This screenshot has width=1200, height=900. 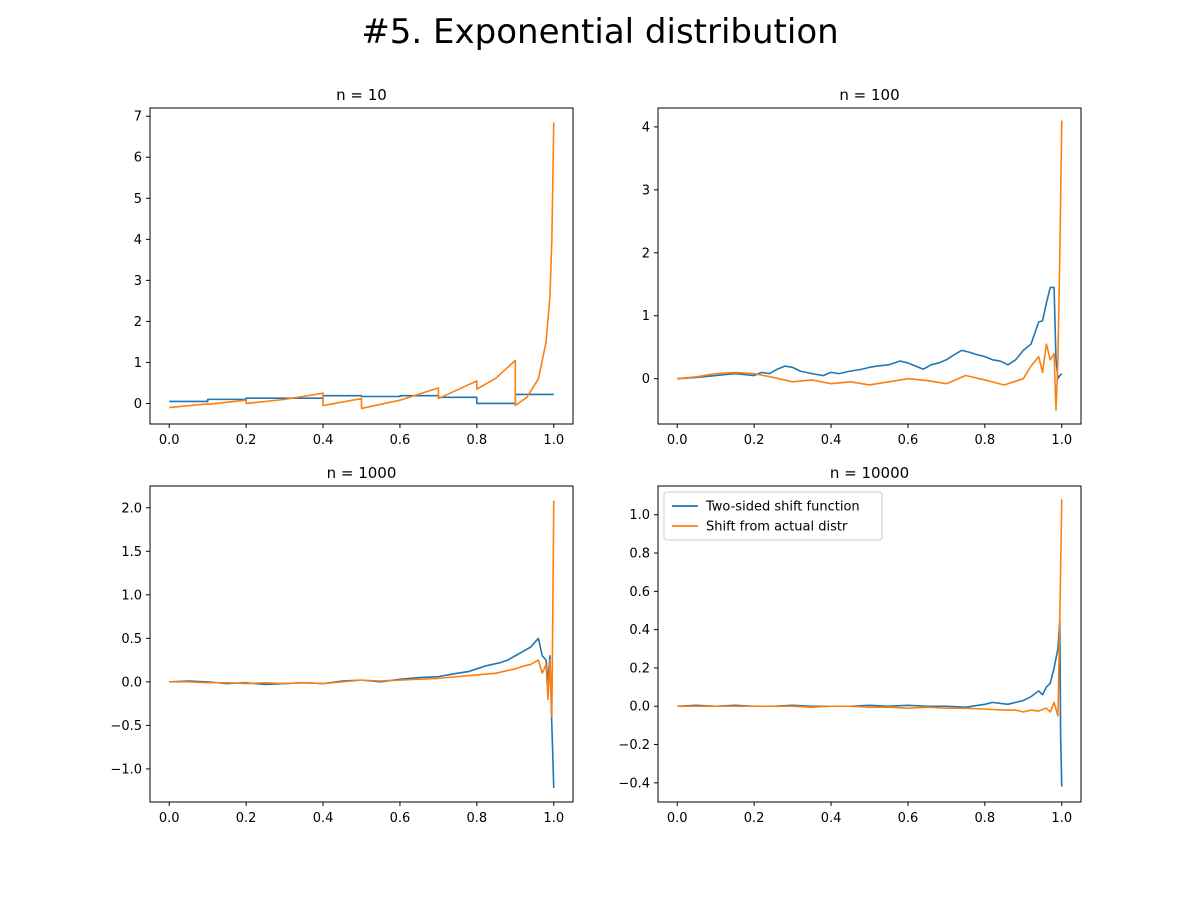 I want to click on y-tick-label: −0.5, so click(x=126, y=726).